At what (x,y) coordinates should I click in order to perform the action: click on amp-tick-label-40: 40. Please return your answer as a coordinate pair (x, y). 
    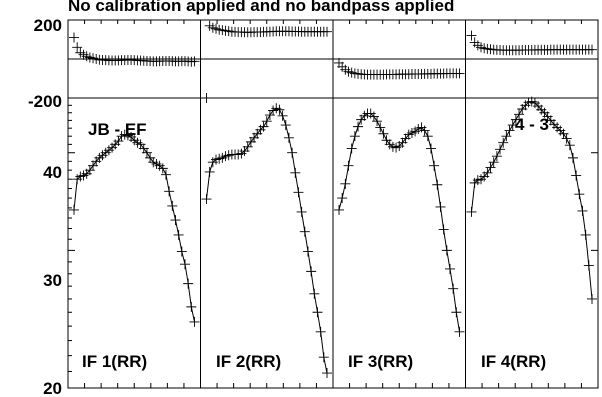
    Looking at the image, I should click on (52, 172).